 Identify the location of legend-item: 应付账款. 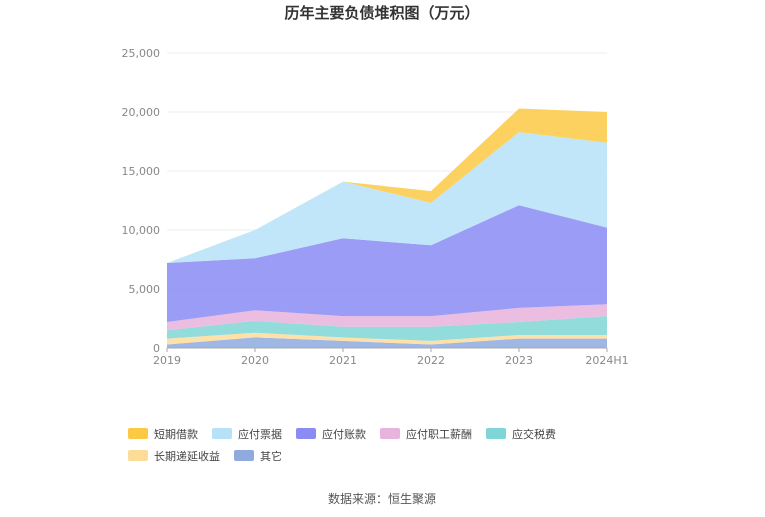
(330, 434).